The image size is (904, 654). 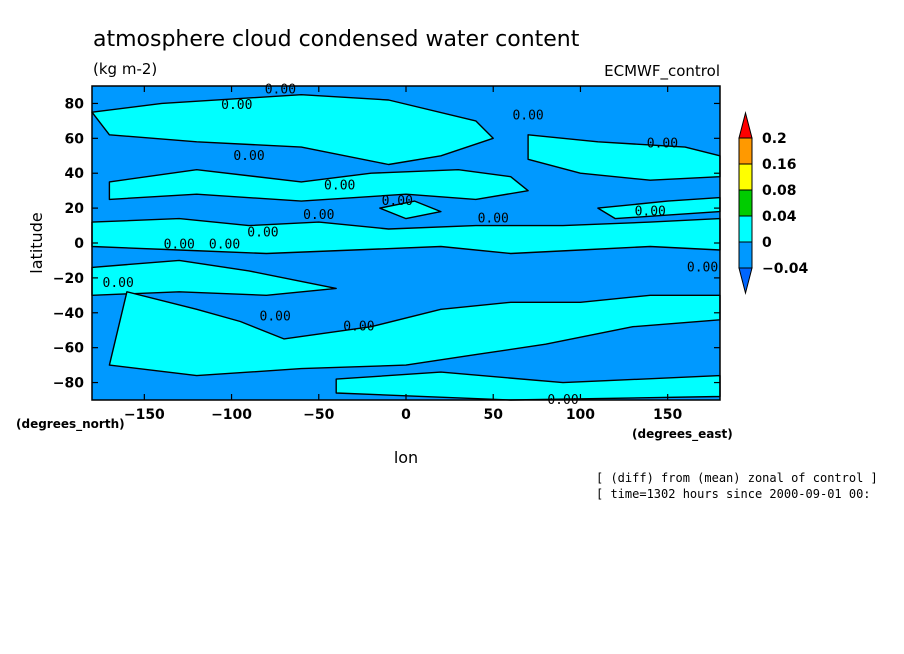 What do you see at coordinates (280, 89) in the screenshot?
I see `contour-label-0: 0.00` at bounding box center [280, 89].